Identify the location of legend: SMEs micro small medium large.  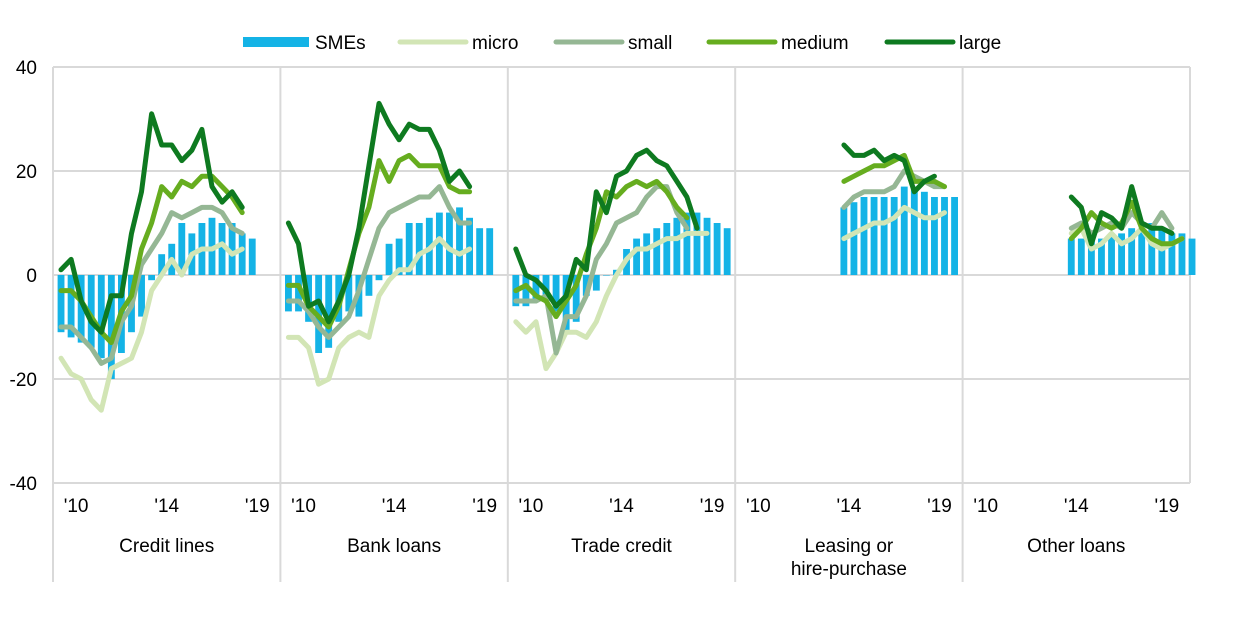
(622, 43).